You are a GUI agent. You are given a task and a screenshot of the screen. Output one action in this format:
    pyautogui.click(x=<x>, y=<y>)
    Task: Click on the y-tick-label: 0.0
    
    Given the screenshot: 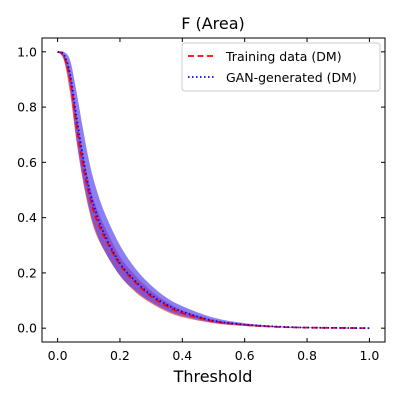 What is the action you would take?
    pyautogui.click(x=27, y=328)
    